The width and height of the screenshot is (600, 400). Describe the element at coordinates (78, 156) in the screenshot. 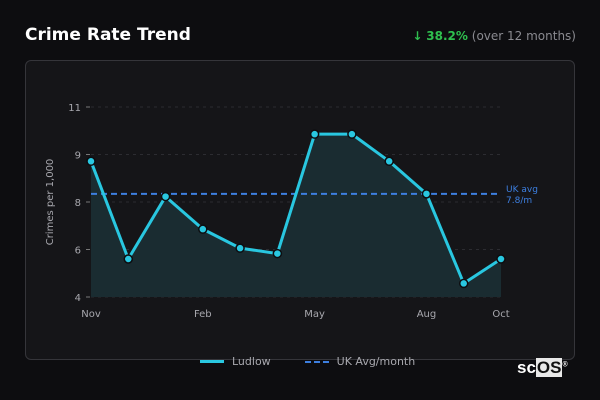

I see `y-tick-label: 9` at that location.